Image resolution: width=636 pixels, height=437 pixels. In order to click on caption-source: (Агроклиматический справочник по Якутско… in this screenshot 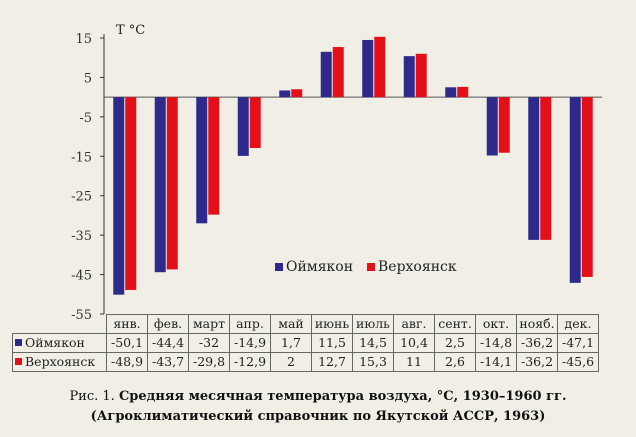, I will do `click(318, 416)`.